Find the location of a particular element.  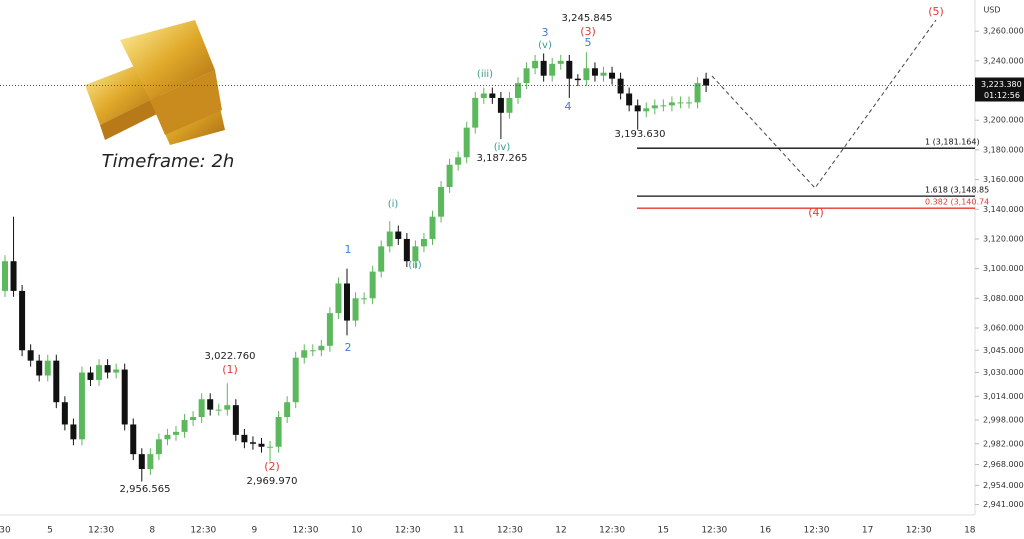

wave-label: 2 is located at coordinates (348, 347).